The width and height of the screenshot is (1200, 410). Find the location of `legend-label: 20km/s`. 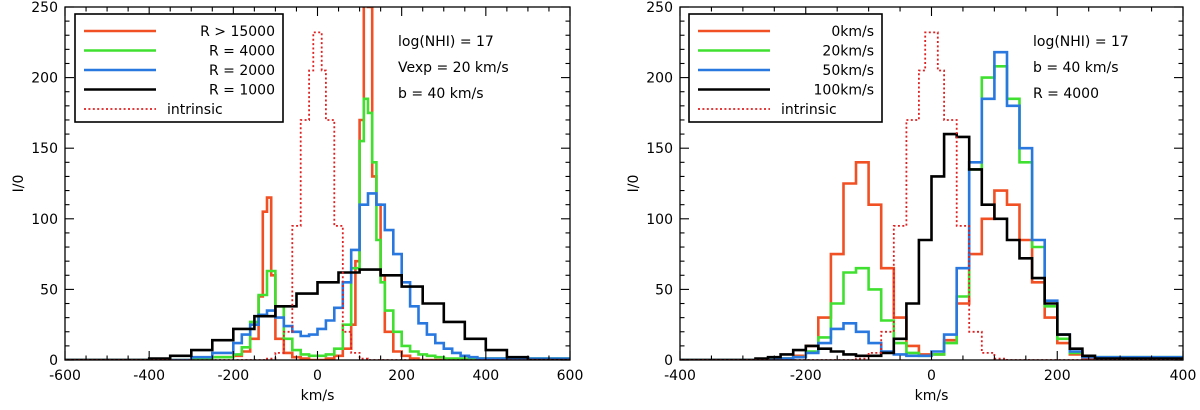

legend-label: 20km/s is located at coordinates (848, 52).